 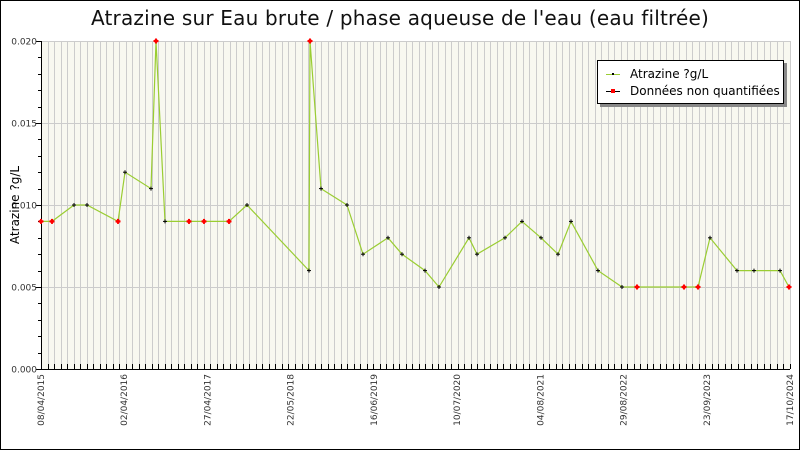 What do you see at coordinates (208, 400) in the screenshot?
I see `svg-text: 27/04/2017` at bounding box center [208, 400].